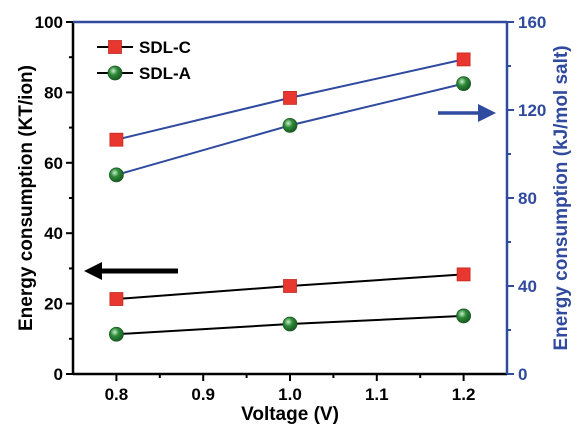 Image resolution: width=580 pixels, height=435 pixels. What do you see at coordinates (203, 394) in the screenshot?
I see `x-tick-label: 0.9` at bounding box center [203, 394].